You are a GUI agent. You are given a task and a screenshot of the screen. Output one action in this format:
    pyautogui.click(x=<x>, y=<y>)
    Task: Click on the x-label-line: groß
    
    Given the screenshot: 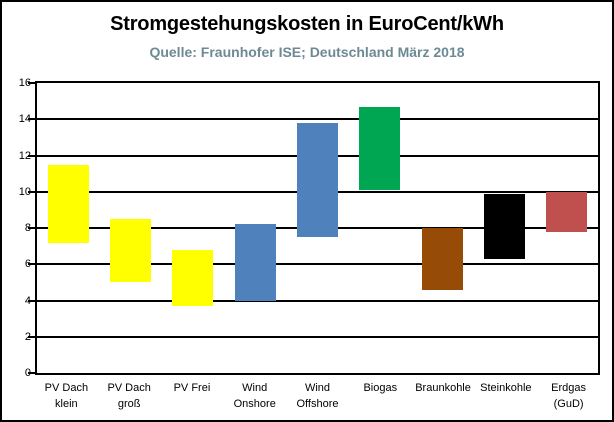 What is the action you would take?
    pyautogui.click(x=129, y=404)
    